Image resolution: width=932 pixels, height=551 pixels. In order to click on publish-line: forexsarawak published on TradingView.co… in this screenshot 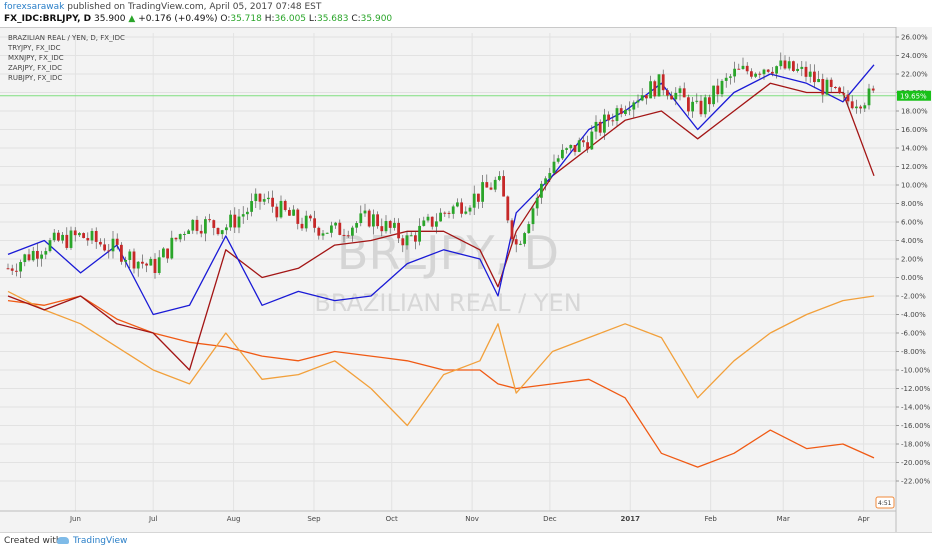, I will do `click(162, 7)`.